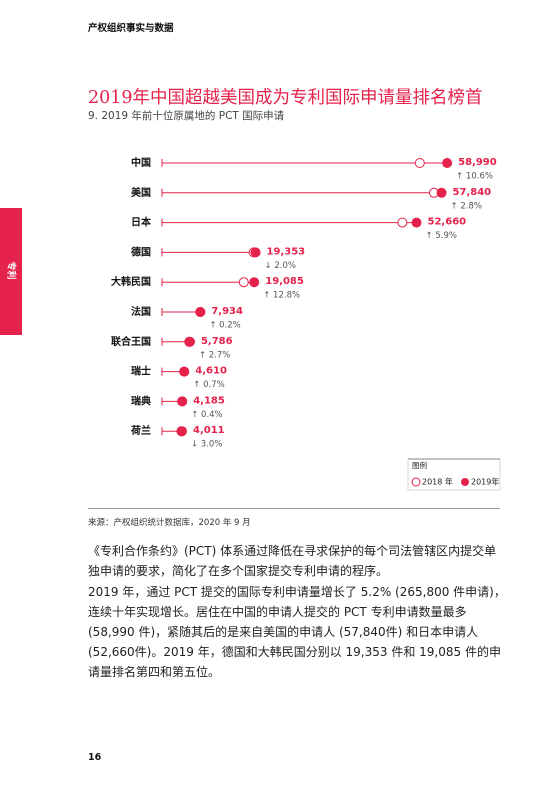 This screenshot has width=559, height=793. What do you see at coordinates (217, 341) in the screenshot?
I see `value-label: 5,786` at bounding box center [217, 341].